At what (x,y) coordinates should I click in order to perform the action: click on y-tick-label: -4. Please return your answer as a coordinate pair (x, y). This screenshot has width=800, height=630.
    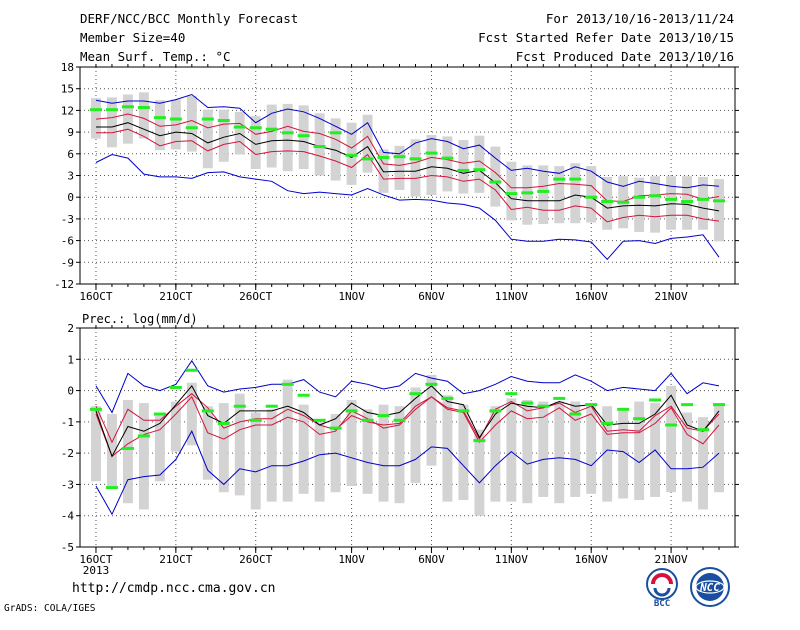
    Looking at the image, I should click on (68, 516).